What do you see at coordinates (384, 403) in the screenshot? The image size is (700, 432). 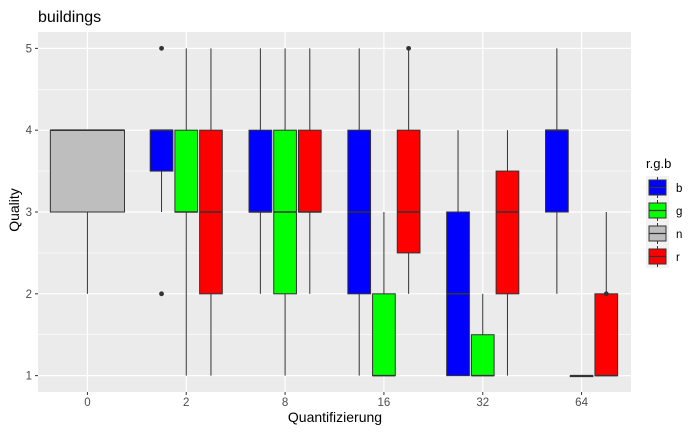 I see `x-tick-label: 16` at bounding box center [384, 403].